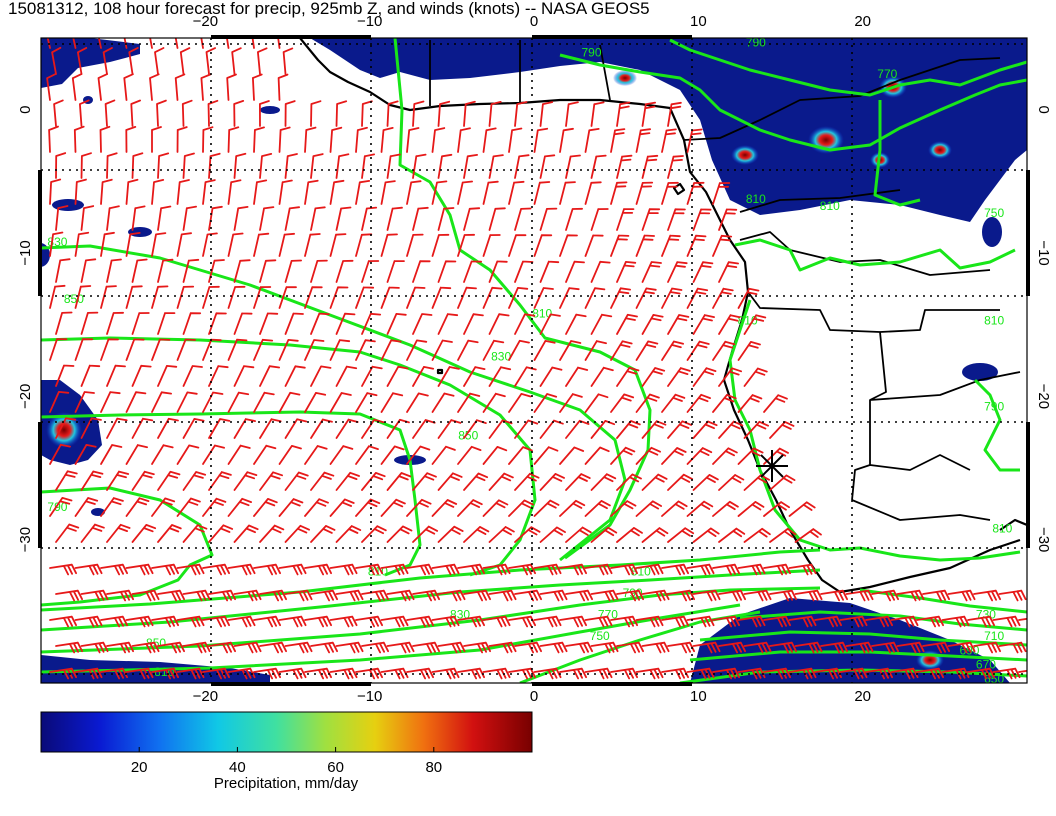  I want to click on contour-label: 670, so click(986, 665).